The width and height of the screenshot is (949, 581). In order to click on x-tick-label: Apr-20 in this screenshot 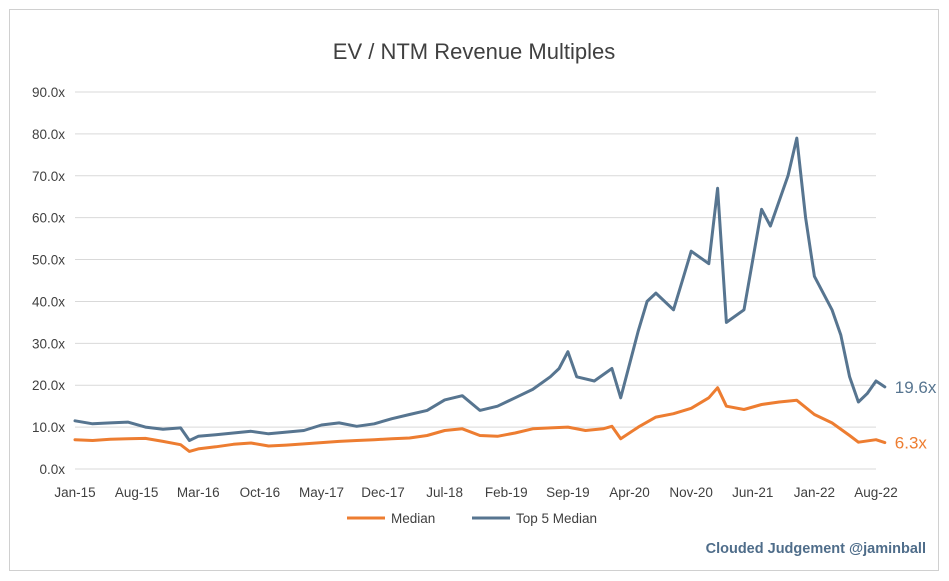, I will do `click(629, 492)`.